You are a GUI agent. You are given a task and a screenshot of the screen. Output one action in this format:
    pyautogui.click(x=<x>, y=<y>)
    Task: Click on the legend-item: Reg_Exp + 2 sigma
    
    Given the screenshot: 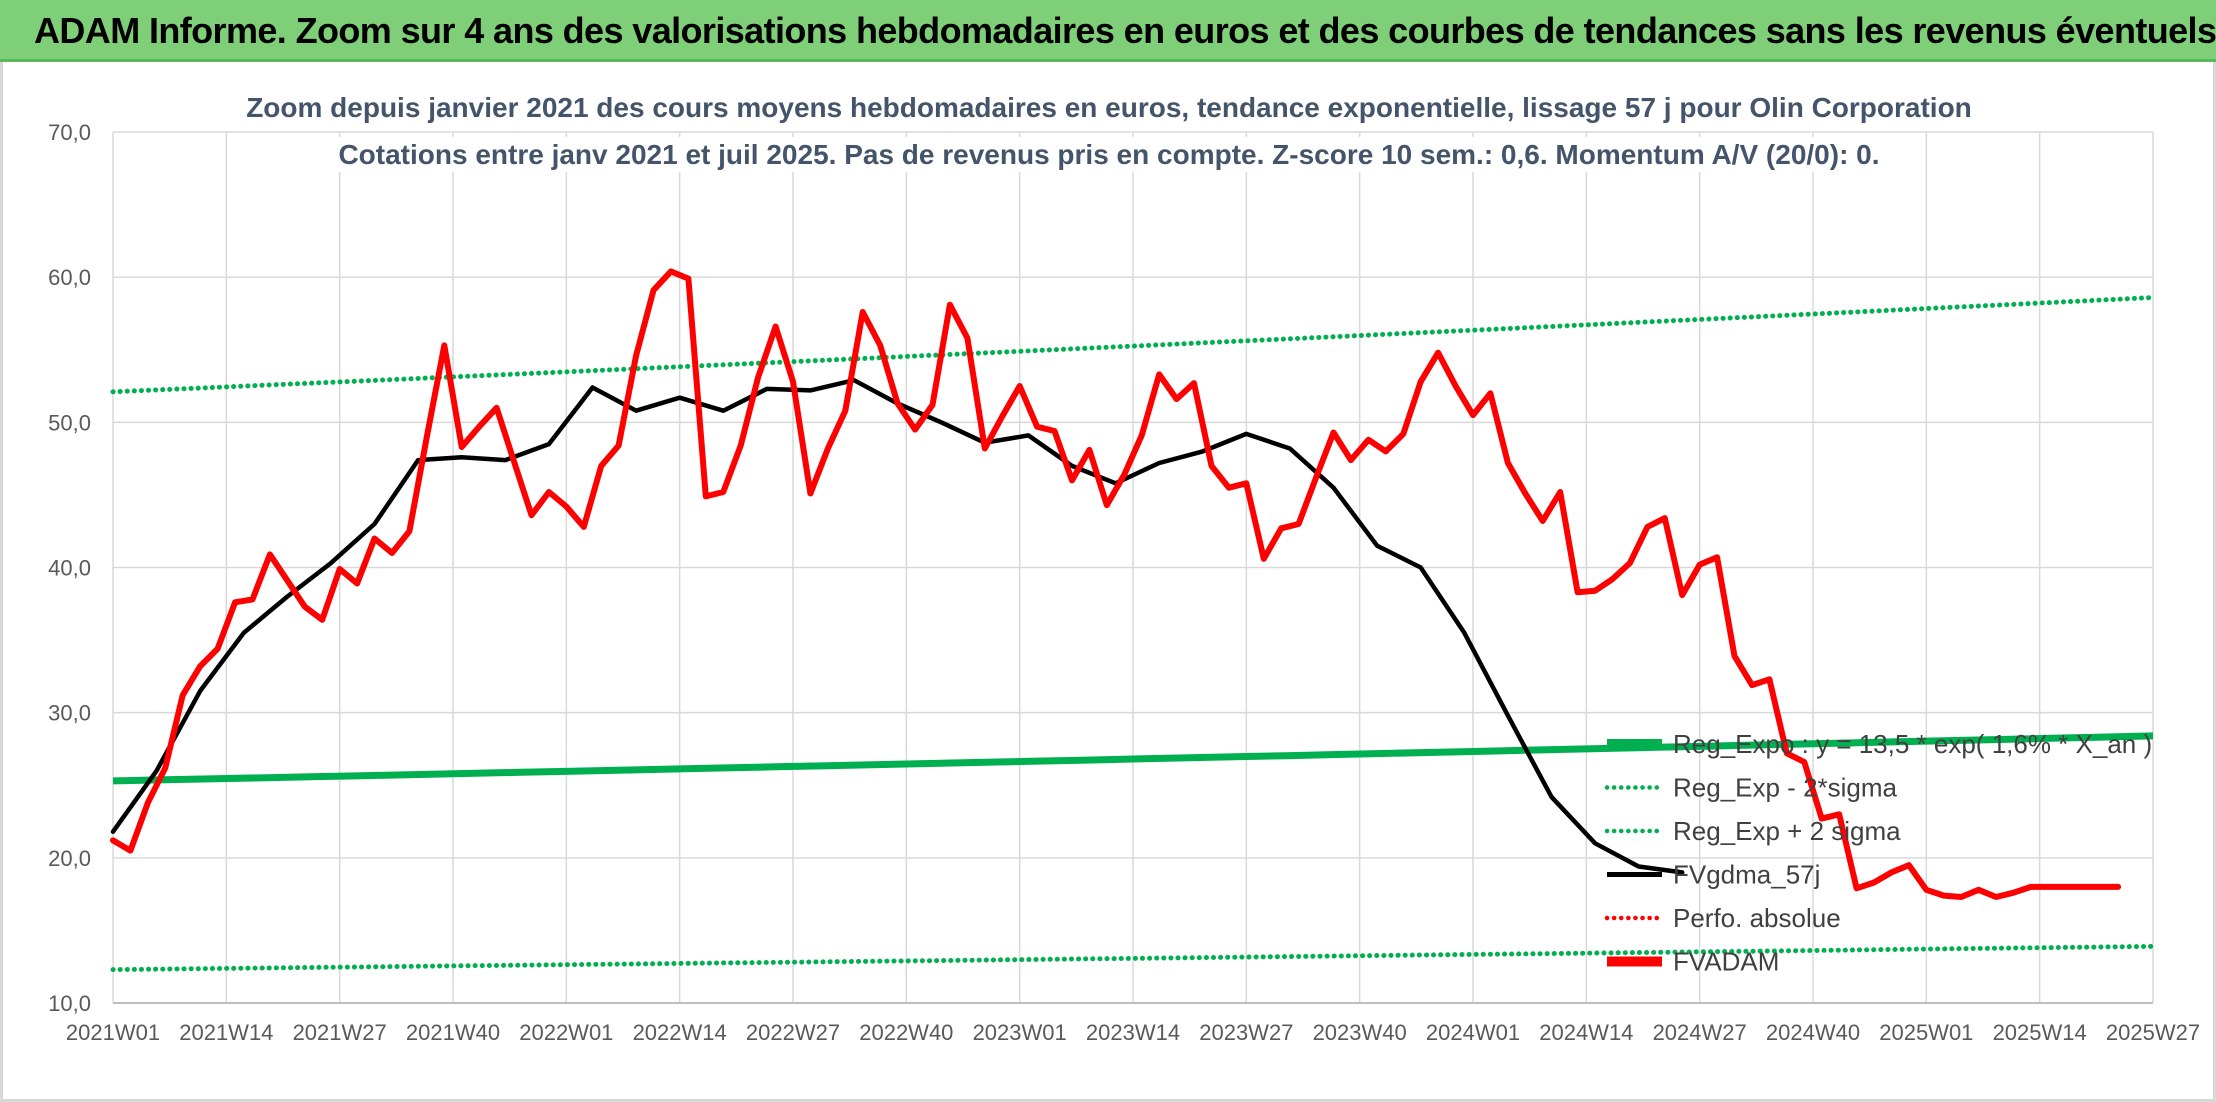 What is the action you would take?
    pyautogui.click(x=1752, y=831)
    